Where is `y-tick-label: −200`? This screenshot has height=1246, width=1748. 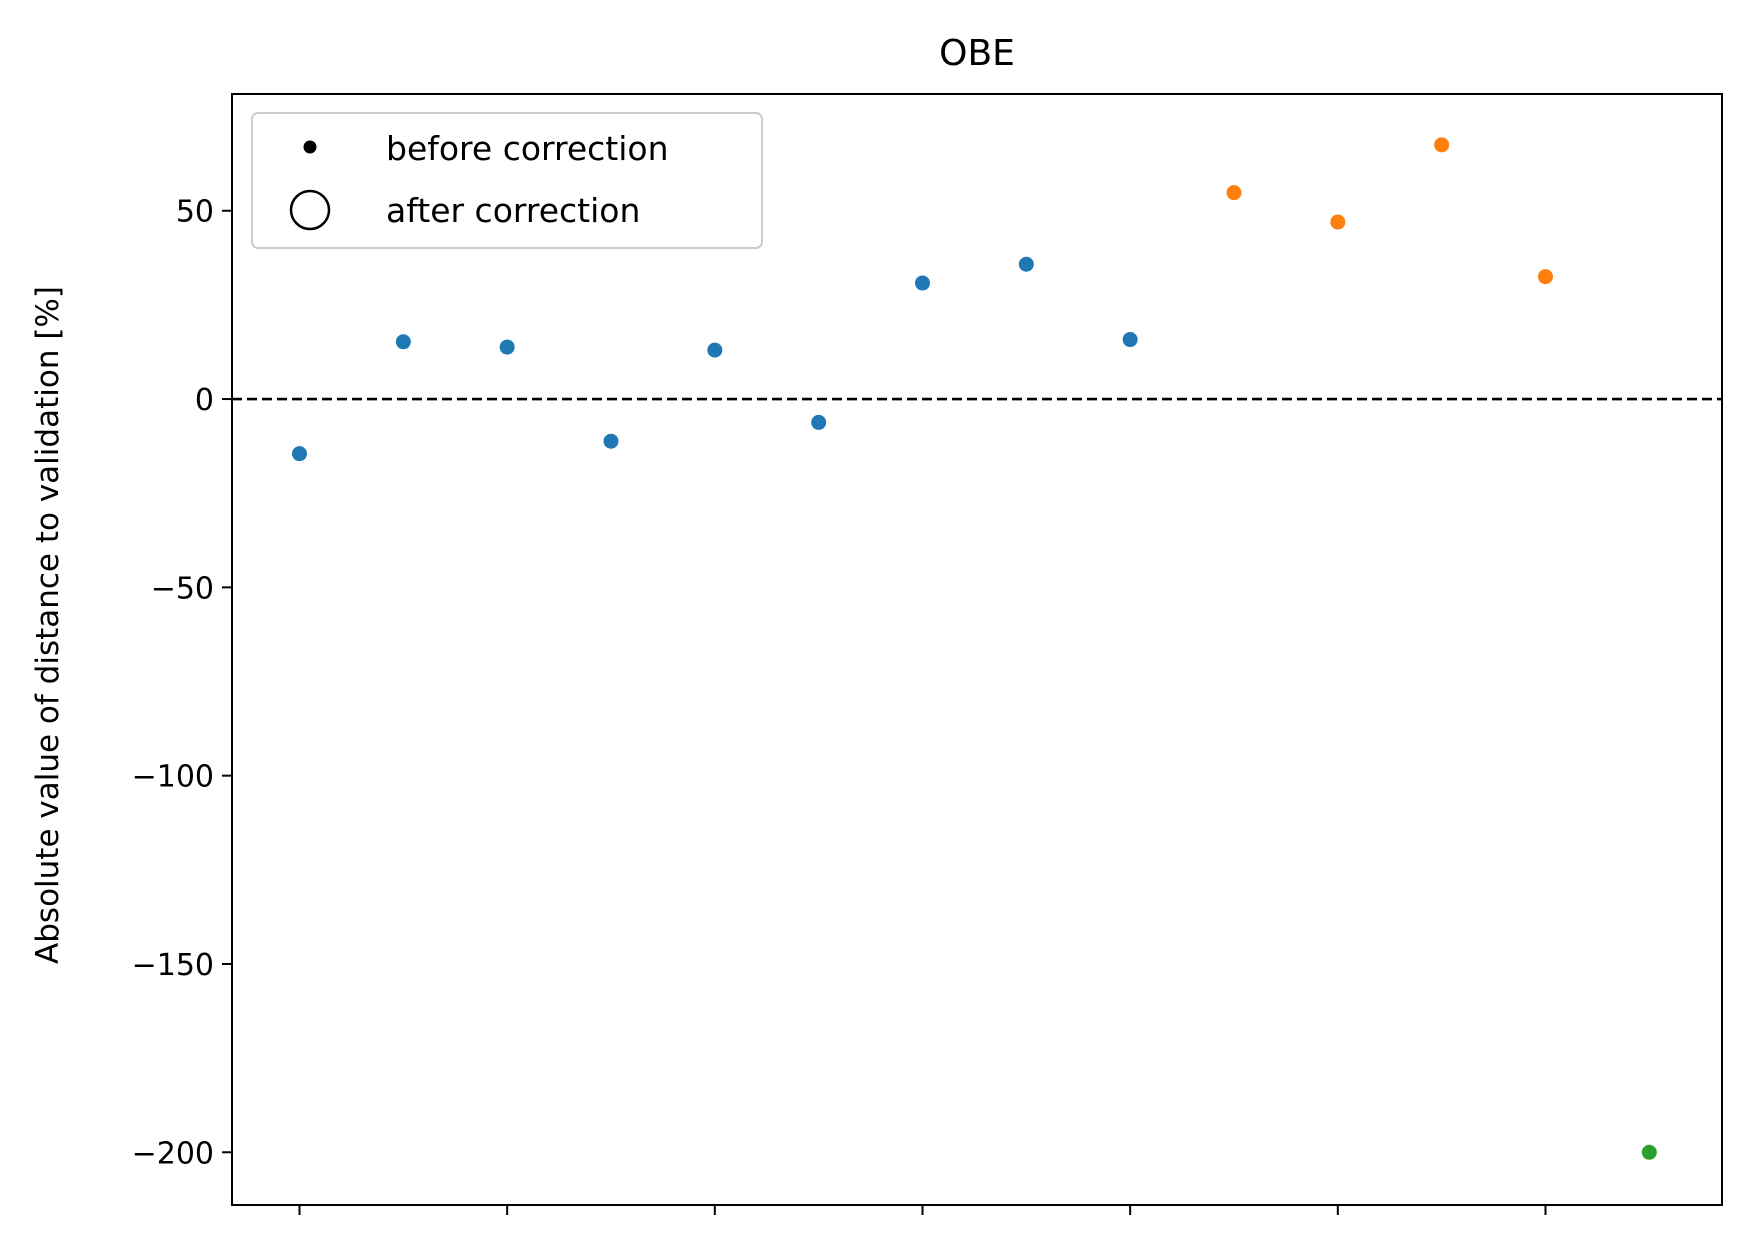 y-tick-label: −200 is located at coordinates (173, 1153).